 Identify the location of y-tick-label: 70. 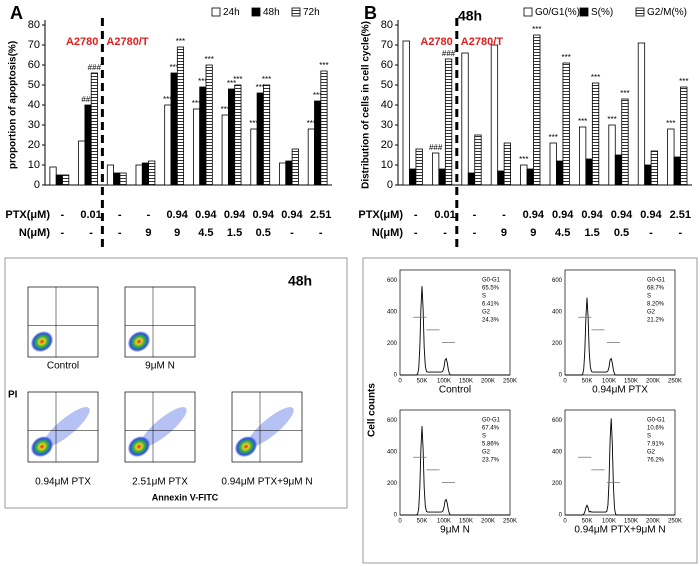
(387, 45).